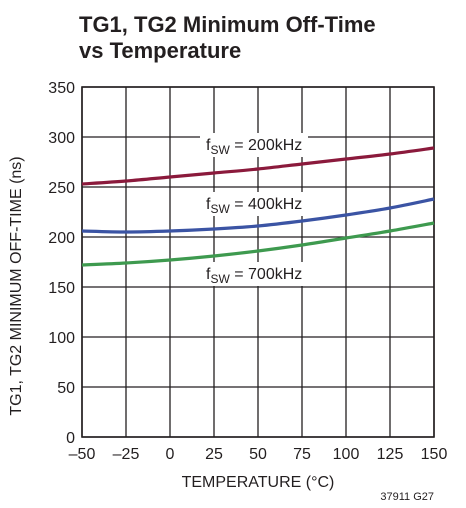  Describe the element at coordinates (258, 454) in the screenshot. I see `x-tick-label: 50` at that location.